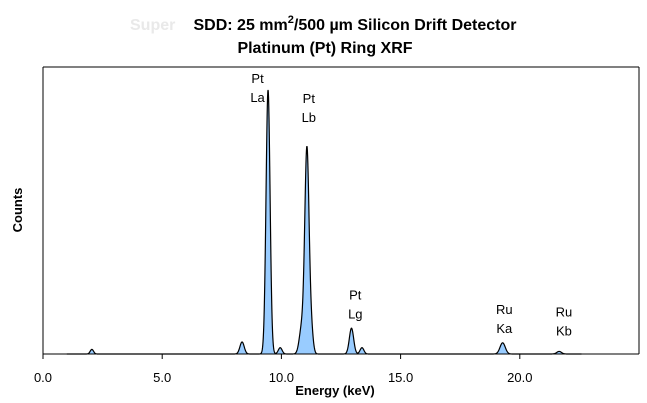 The height and width of the screenshot is (403, 647). Describe the element at coordinates (43, 377) in the screenshot. I see `x-tick-label: 0.0` at that location.